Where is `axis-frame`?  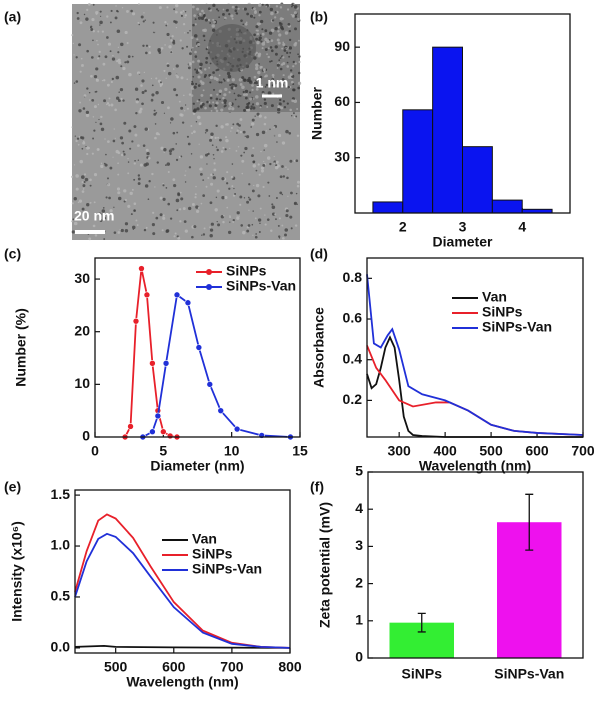
axis-frame is located at coordinates (475, 347).